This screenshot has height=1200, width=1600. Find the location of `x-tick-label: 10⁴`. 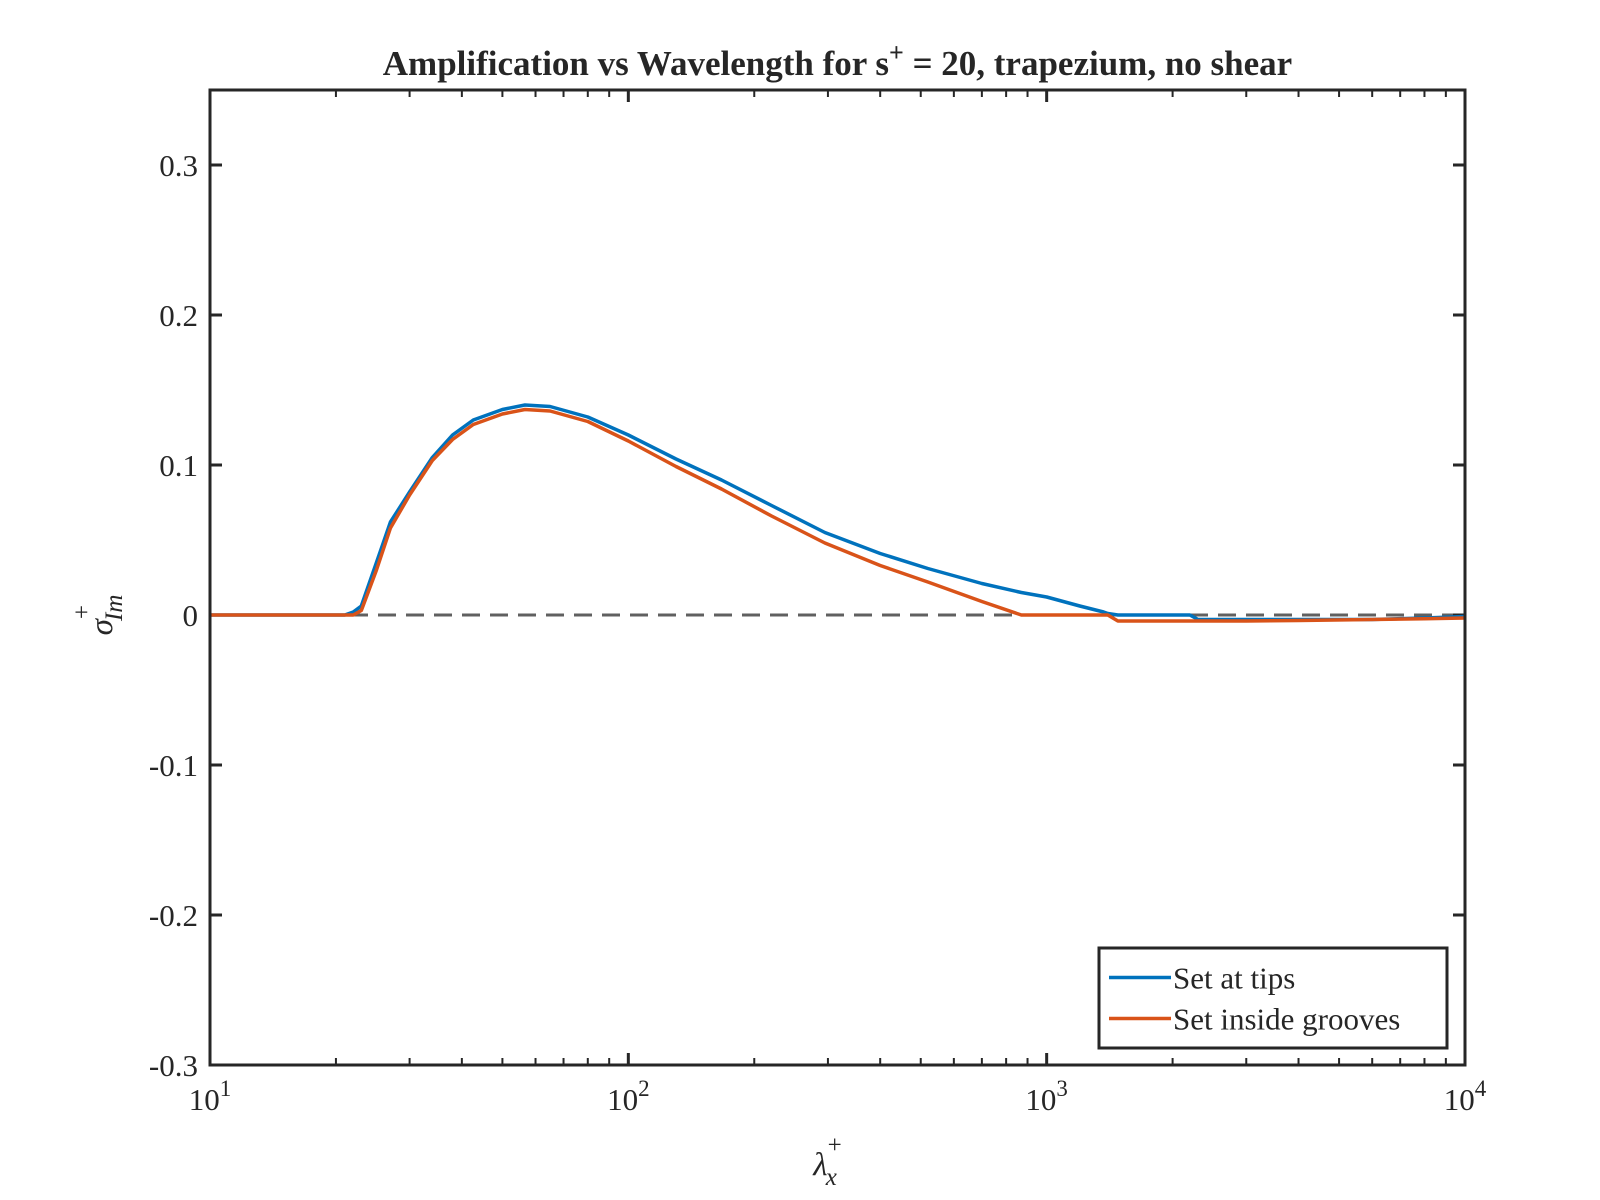

x-tick-label: 10⁴ is located at coordinates (1465, 1096).